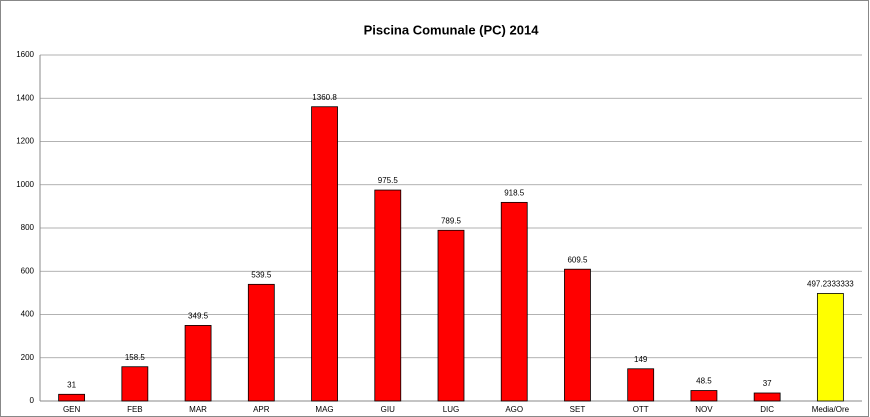 The height and width of the screenshot is (417, 870). Describe the element at coordinates (641, 409) in the screenshot. I see `x-tick-label: OTT` at that location.